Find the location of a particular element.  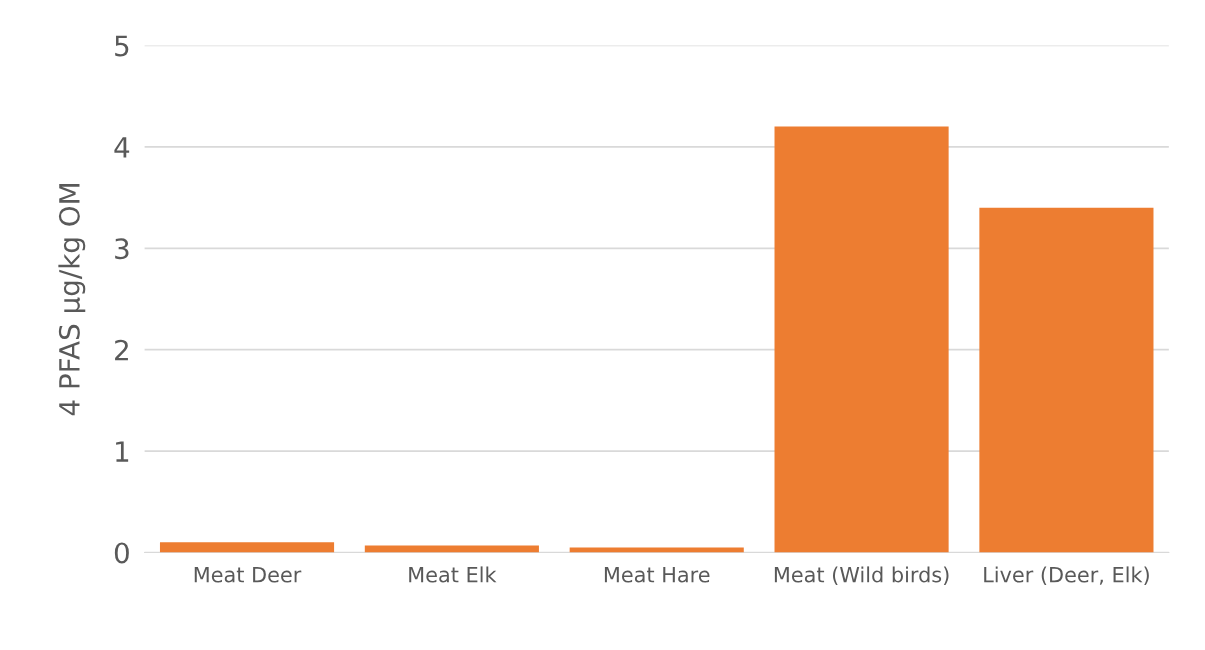

y-tick-label: 1 is located at coordinates (122, 451).